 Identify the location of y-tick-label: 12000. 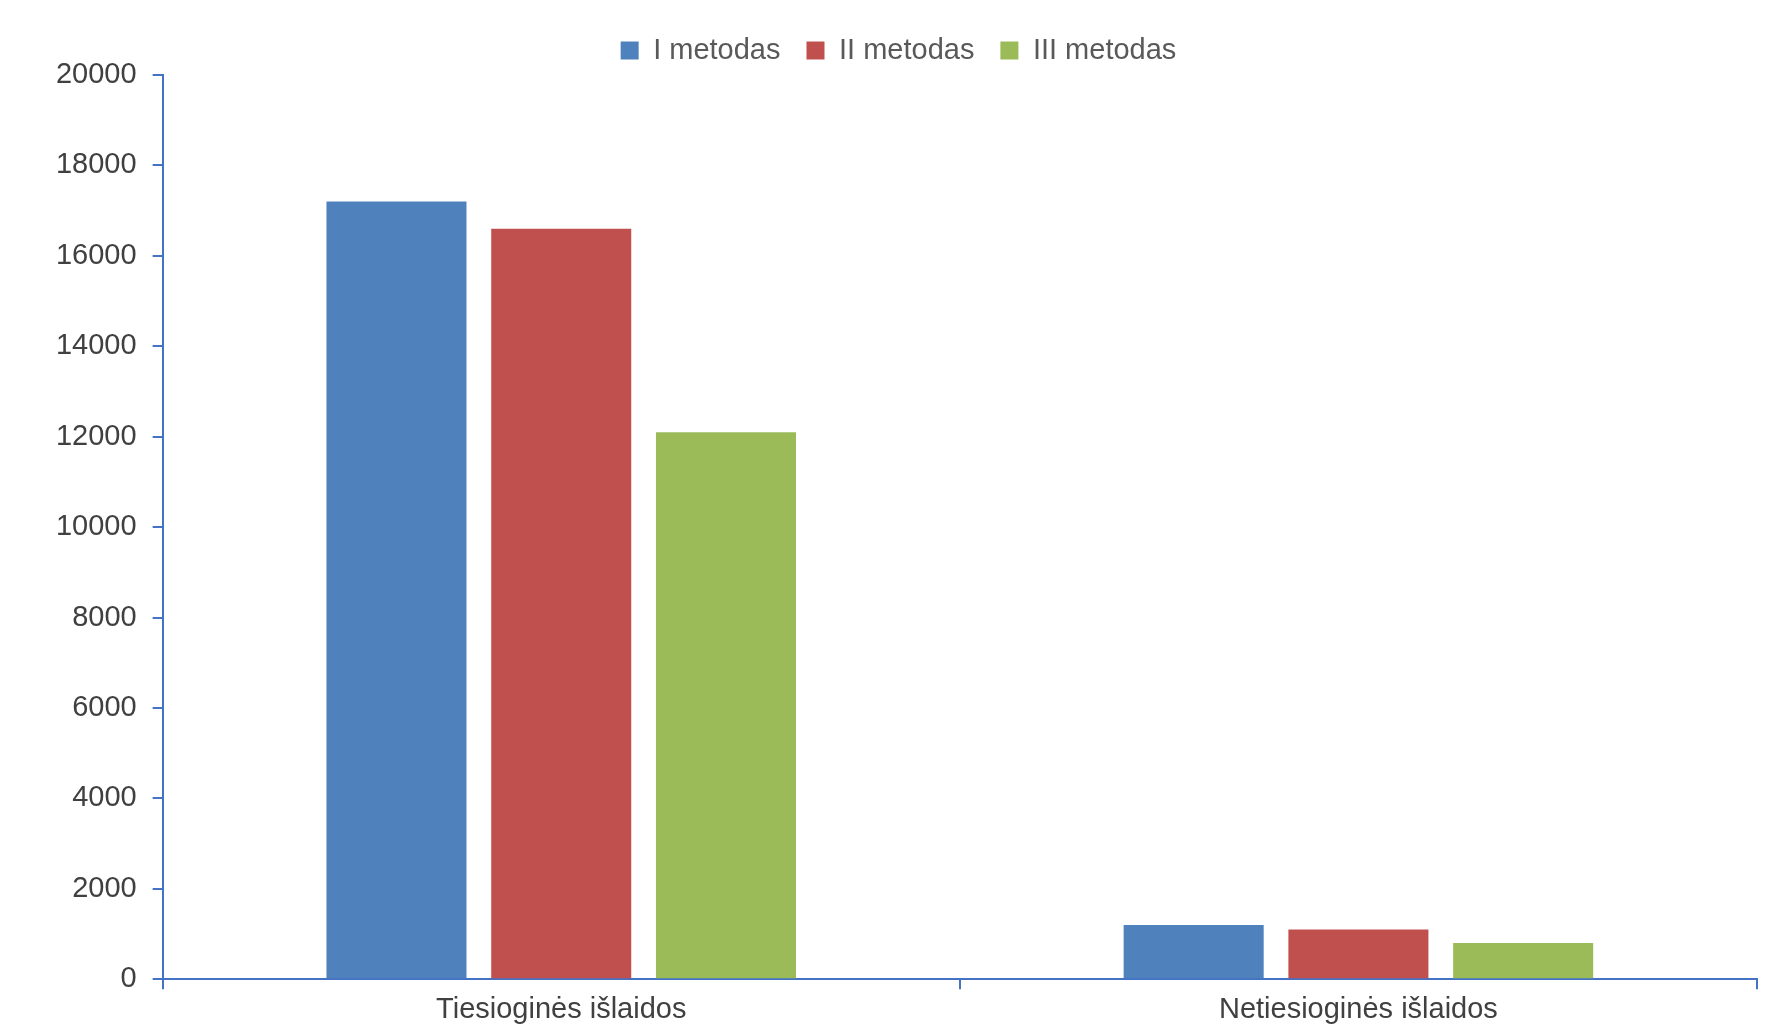
(96, 434).